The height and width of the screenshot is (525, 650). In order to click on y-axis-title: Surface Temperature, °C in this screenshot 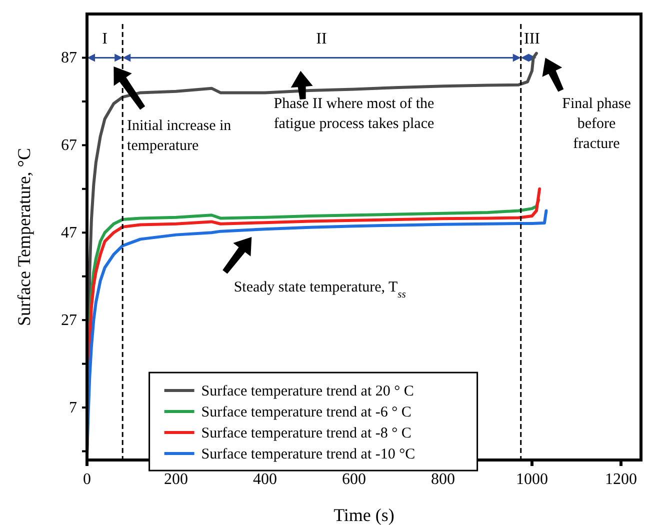, I will do `click(24, 237)`.